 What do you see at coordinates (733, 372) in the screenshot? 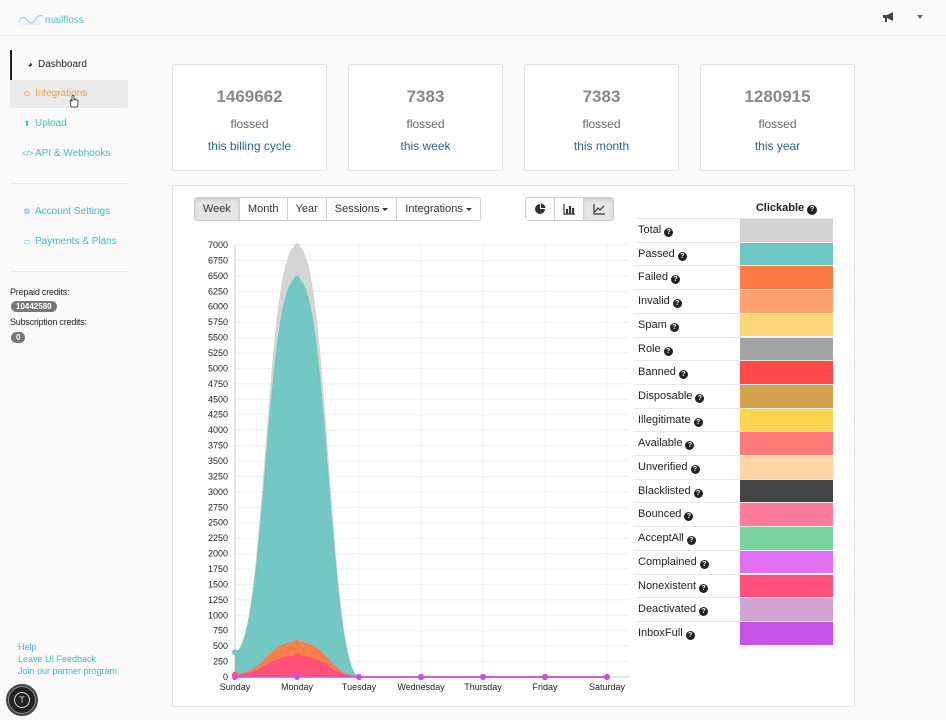
I see `legend-row: Banned?` at bounding box center [733, 372].